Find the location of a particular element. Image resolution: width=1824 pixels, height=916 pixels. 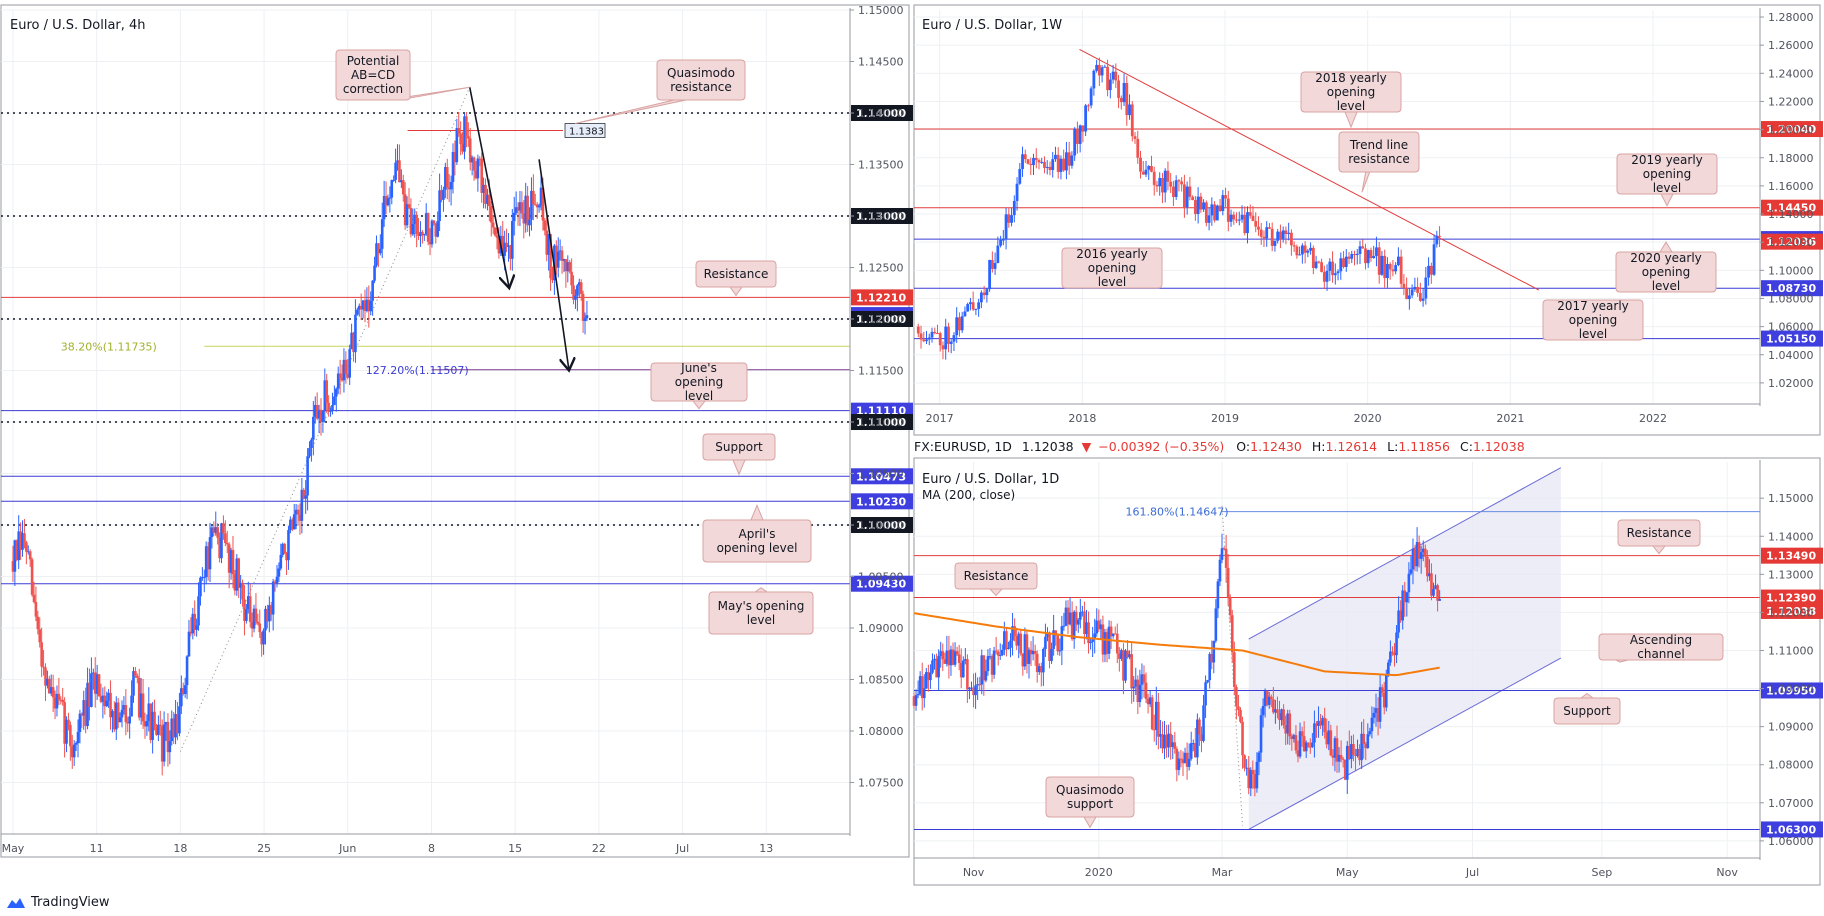

callout-2020-yearly-box is located at coordinates (1666, 272).